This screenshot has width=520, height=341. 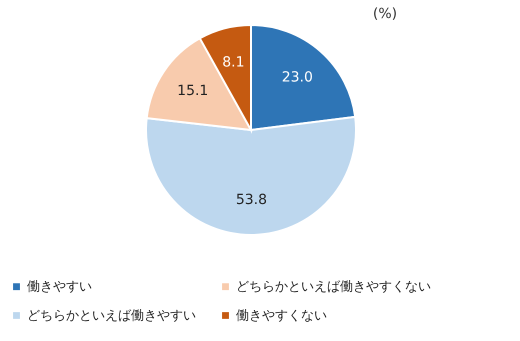 I want to click on legend-label: 働きやすくない, so click(x=281, y=316).